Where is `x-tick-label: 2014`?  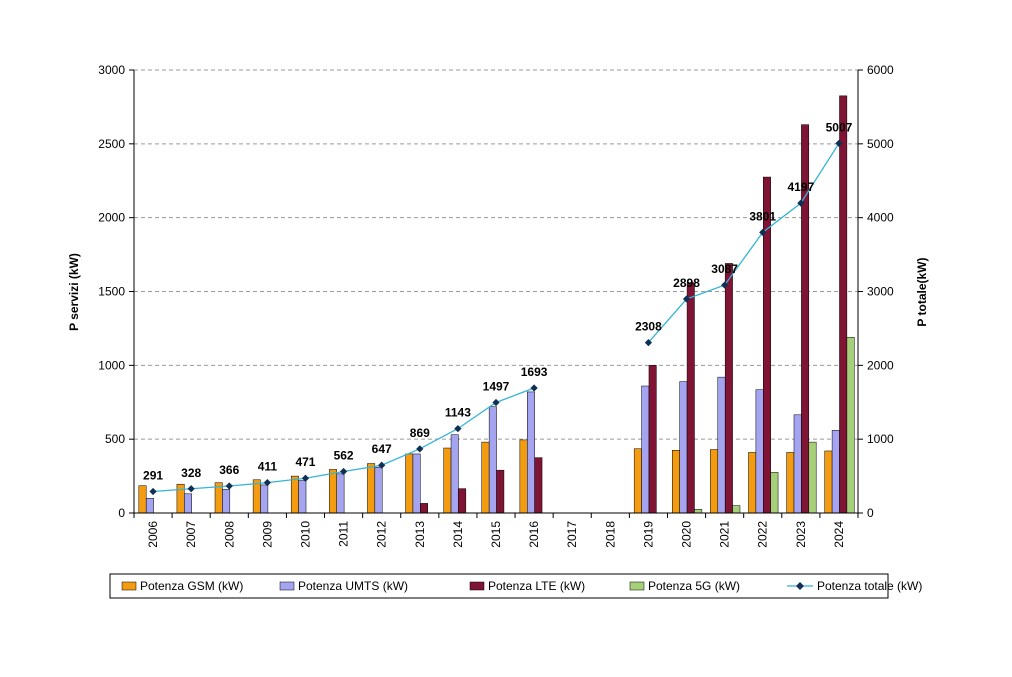
x-tick-label: 2014 is located at coordinates (458, 534).